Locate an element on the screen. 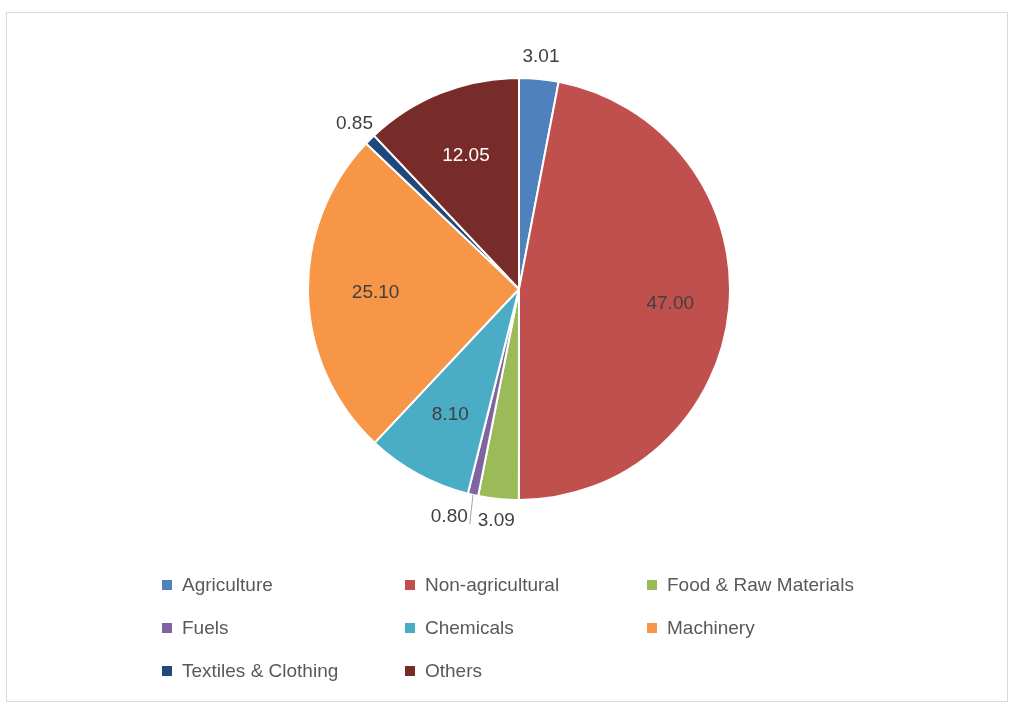  legend-label: Machinery is located at coordinates (711, 628).